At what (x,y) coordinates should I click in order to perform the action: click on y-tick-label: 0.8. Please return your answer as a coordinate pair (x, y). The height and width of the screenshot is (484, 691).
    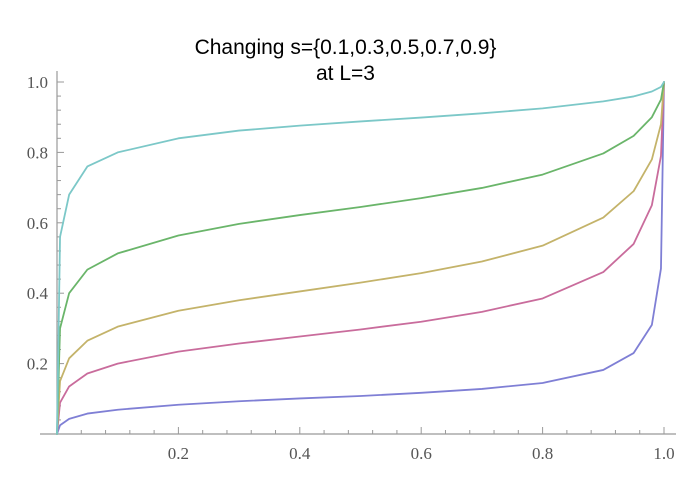
    Looking at the image, I should click on (37, 152).